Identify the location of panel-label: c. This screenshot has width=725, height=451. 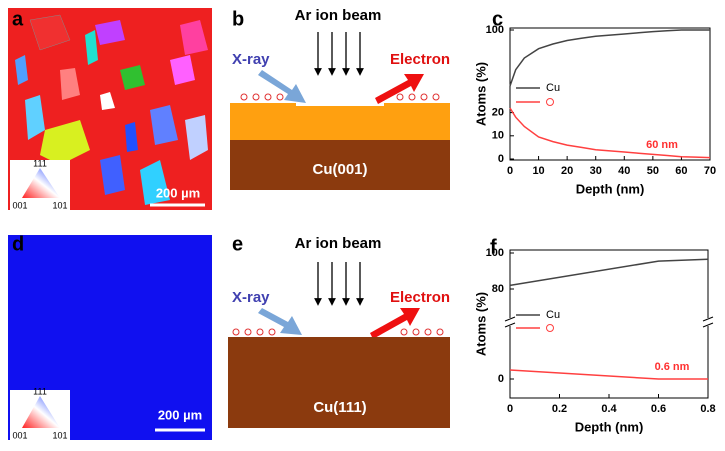
(497, 19).